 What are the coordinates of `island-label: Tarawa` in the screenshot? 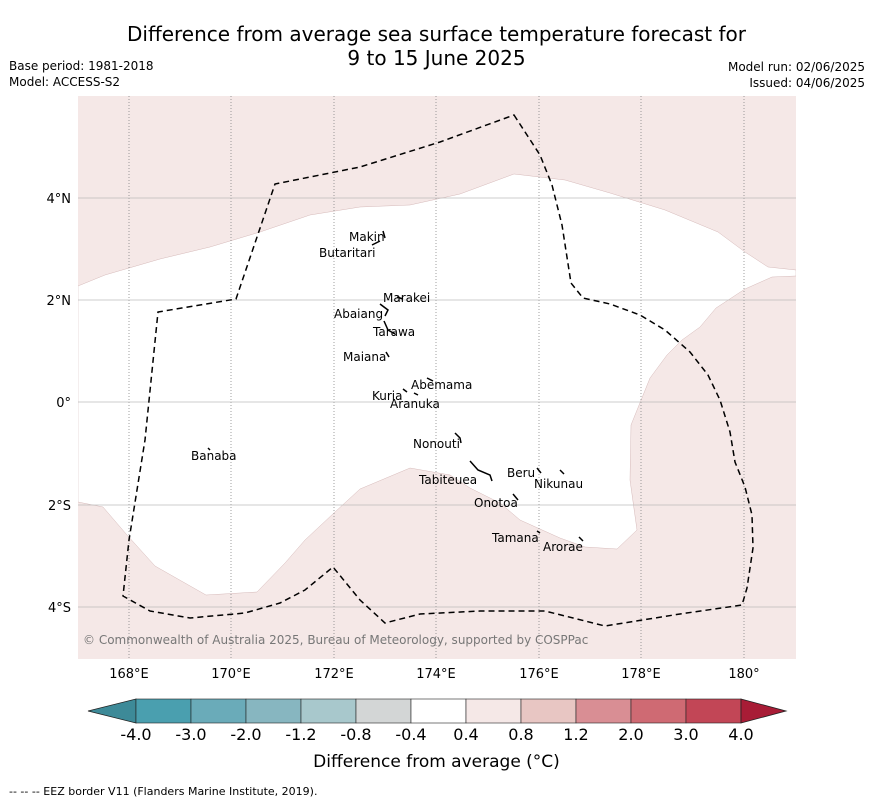 It's located at (393, 332).